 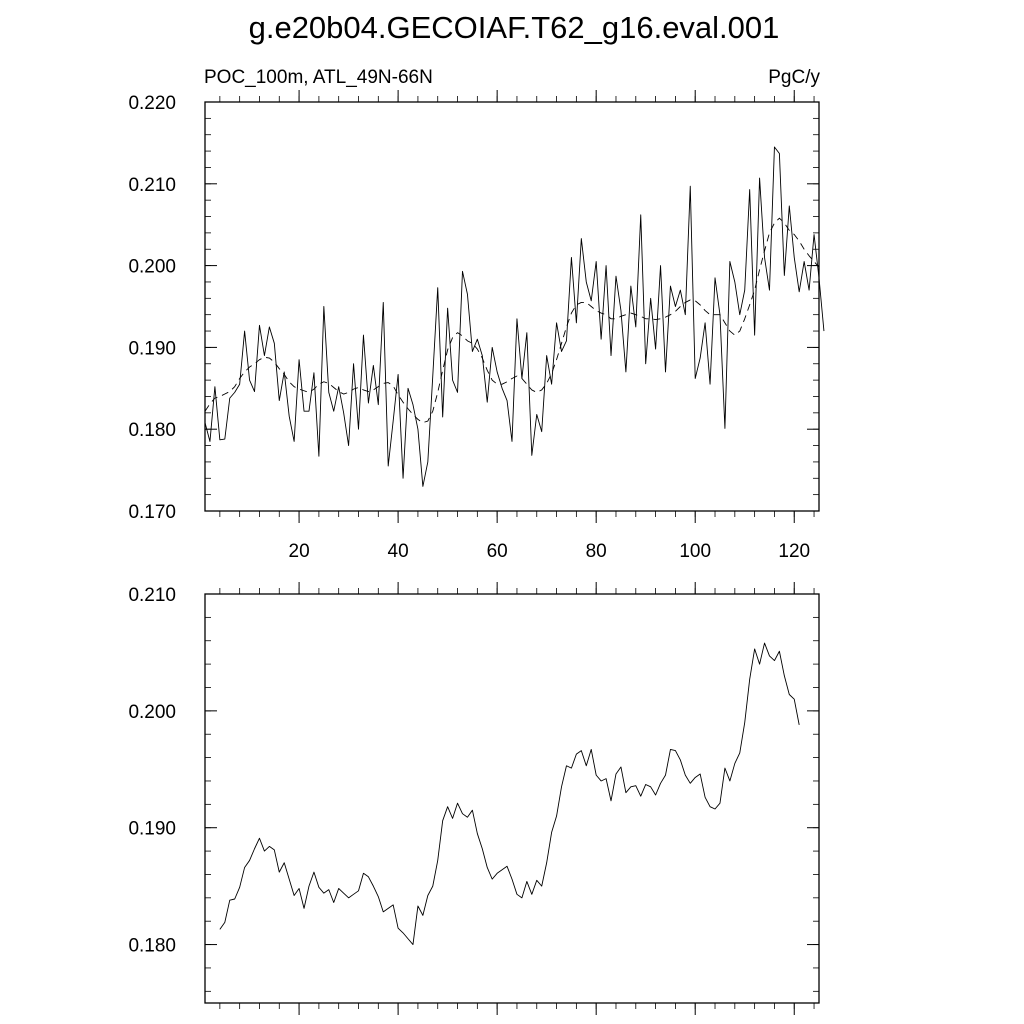 I want to click on top-panel-units-label: PgC/y, so click(x=794, y=77).